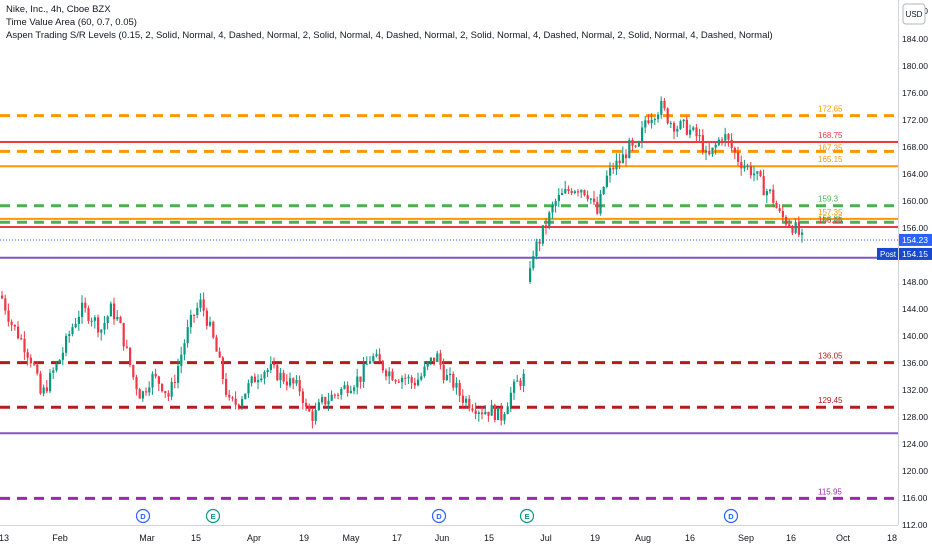  What do you see at coordinates (915, 282) in the screenshot?
I see `price-tick-label: 148.00` at bounding box center [915, 282].